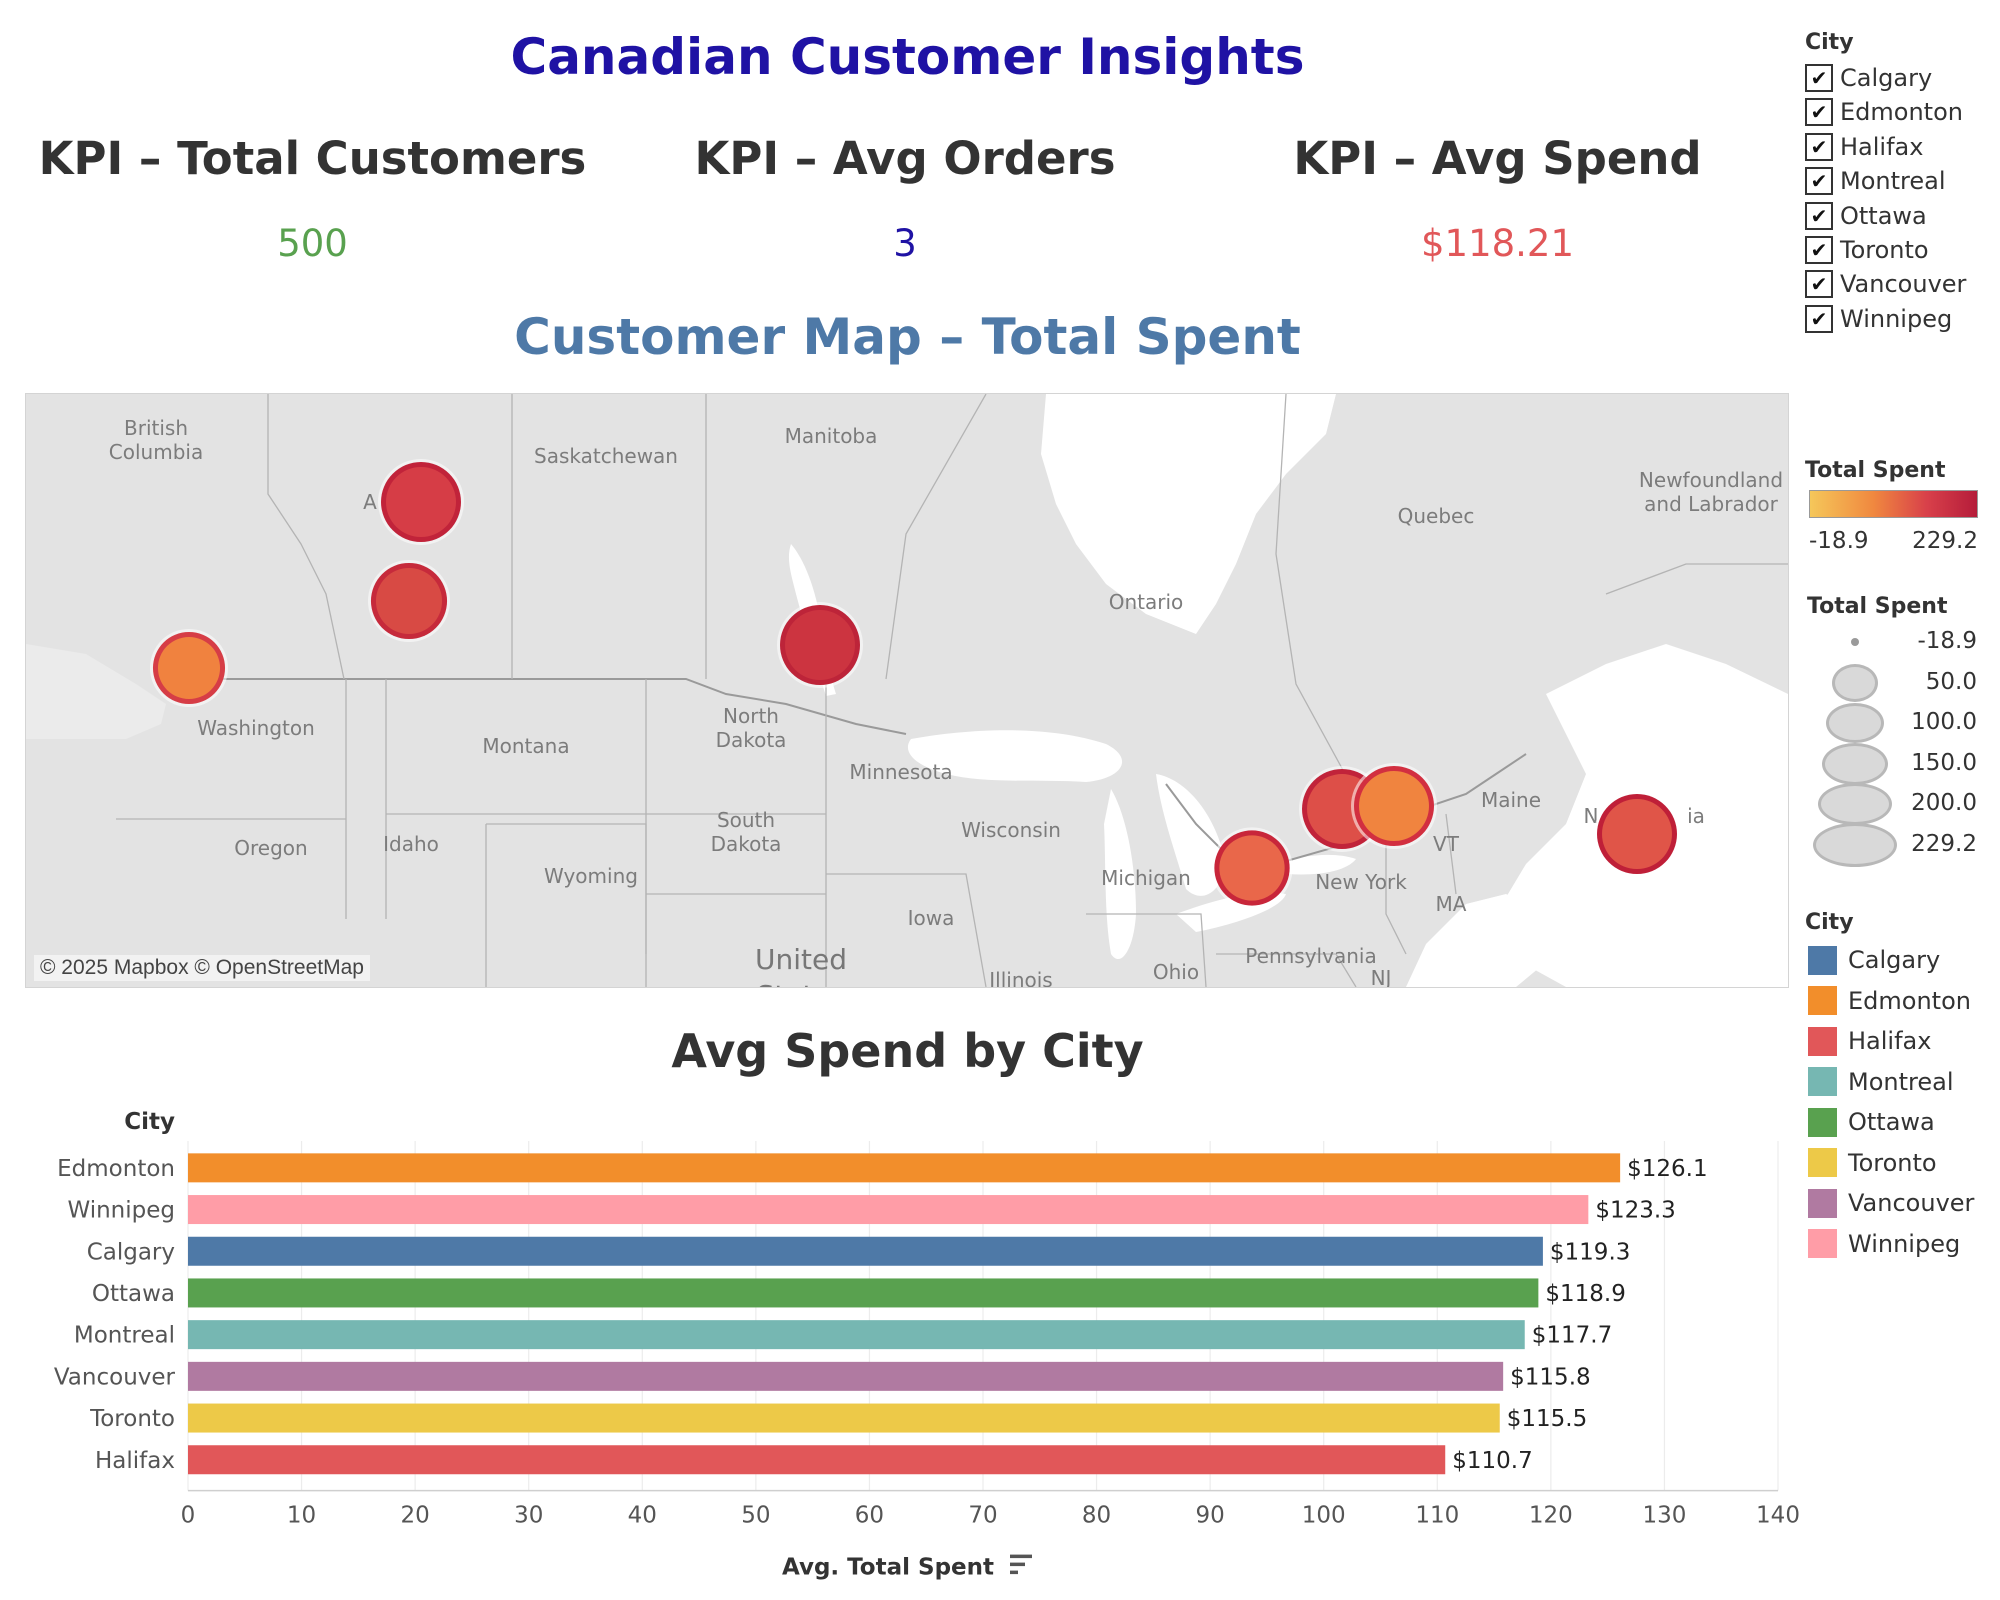  What do you see at coordinates (1893, 504) in the screenshot?
I see `color-scale-gradient` at bounding box center [1893, 504].